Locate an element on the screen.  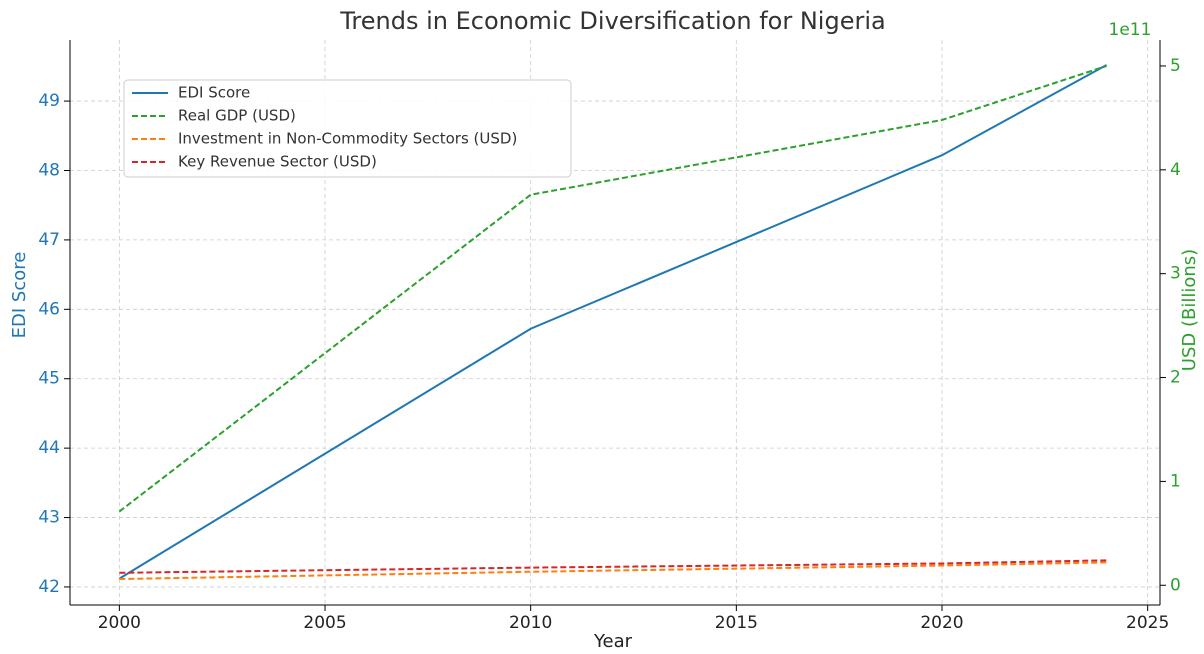
y-tick-label: 49 is located at coordinates (49, 101).